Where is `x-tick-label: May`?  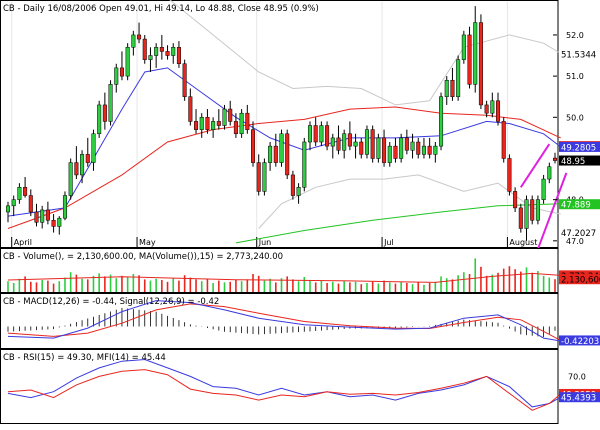
x-tick-label: May is located at coordinates (147, 242).